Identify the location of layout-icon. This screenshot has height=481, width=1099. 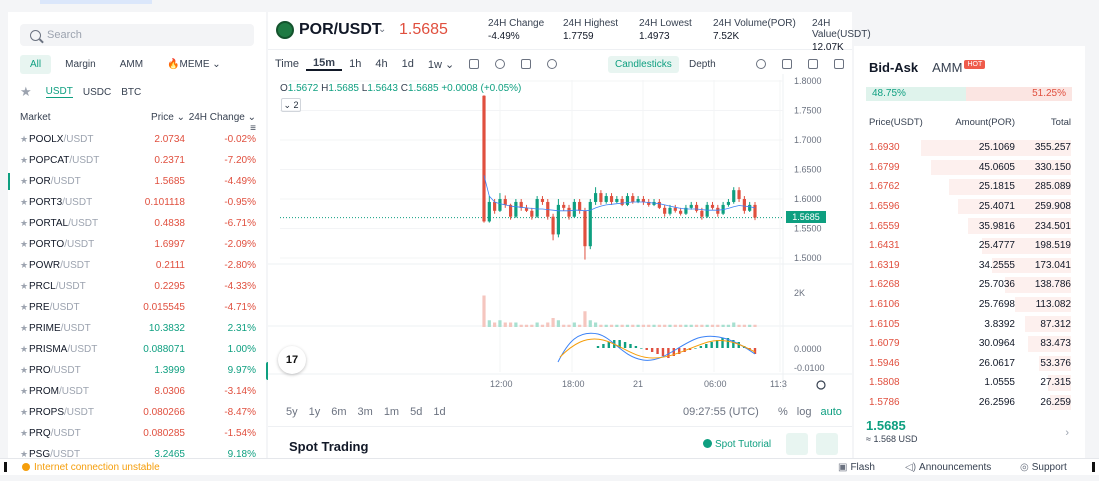
(813, 64).